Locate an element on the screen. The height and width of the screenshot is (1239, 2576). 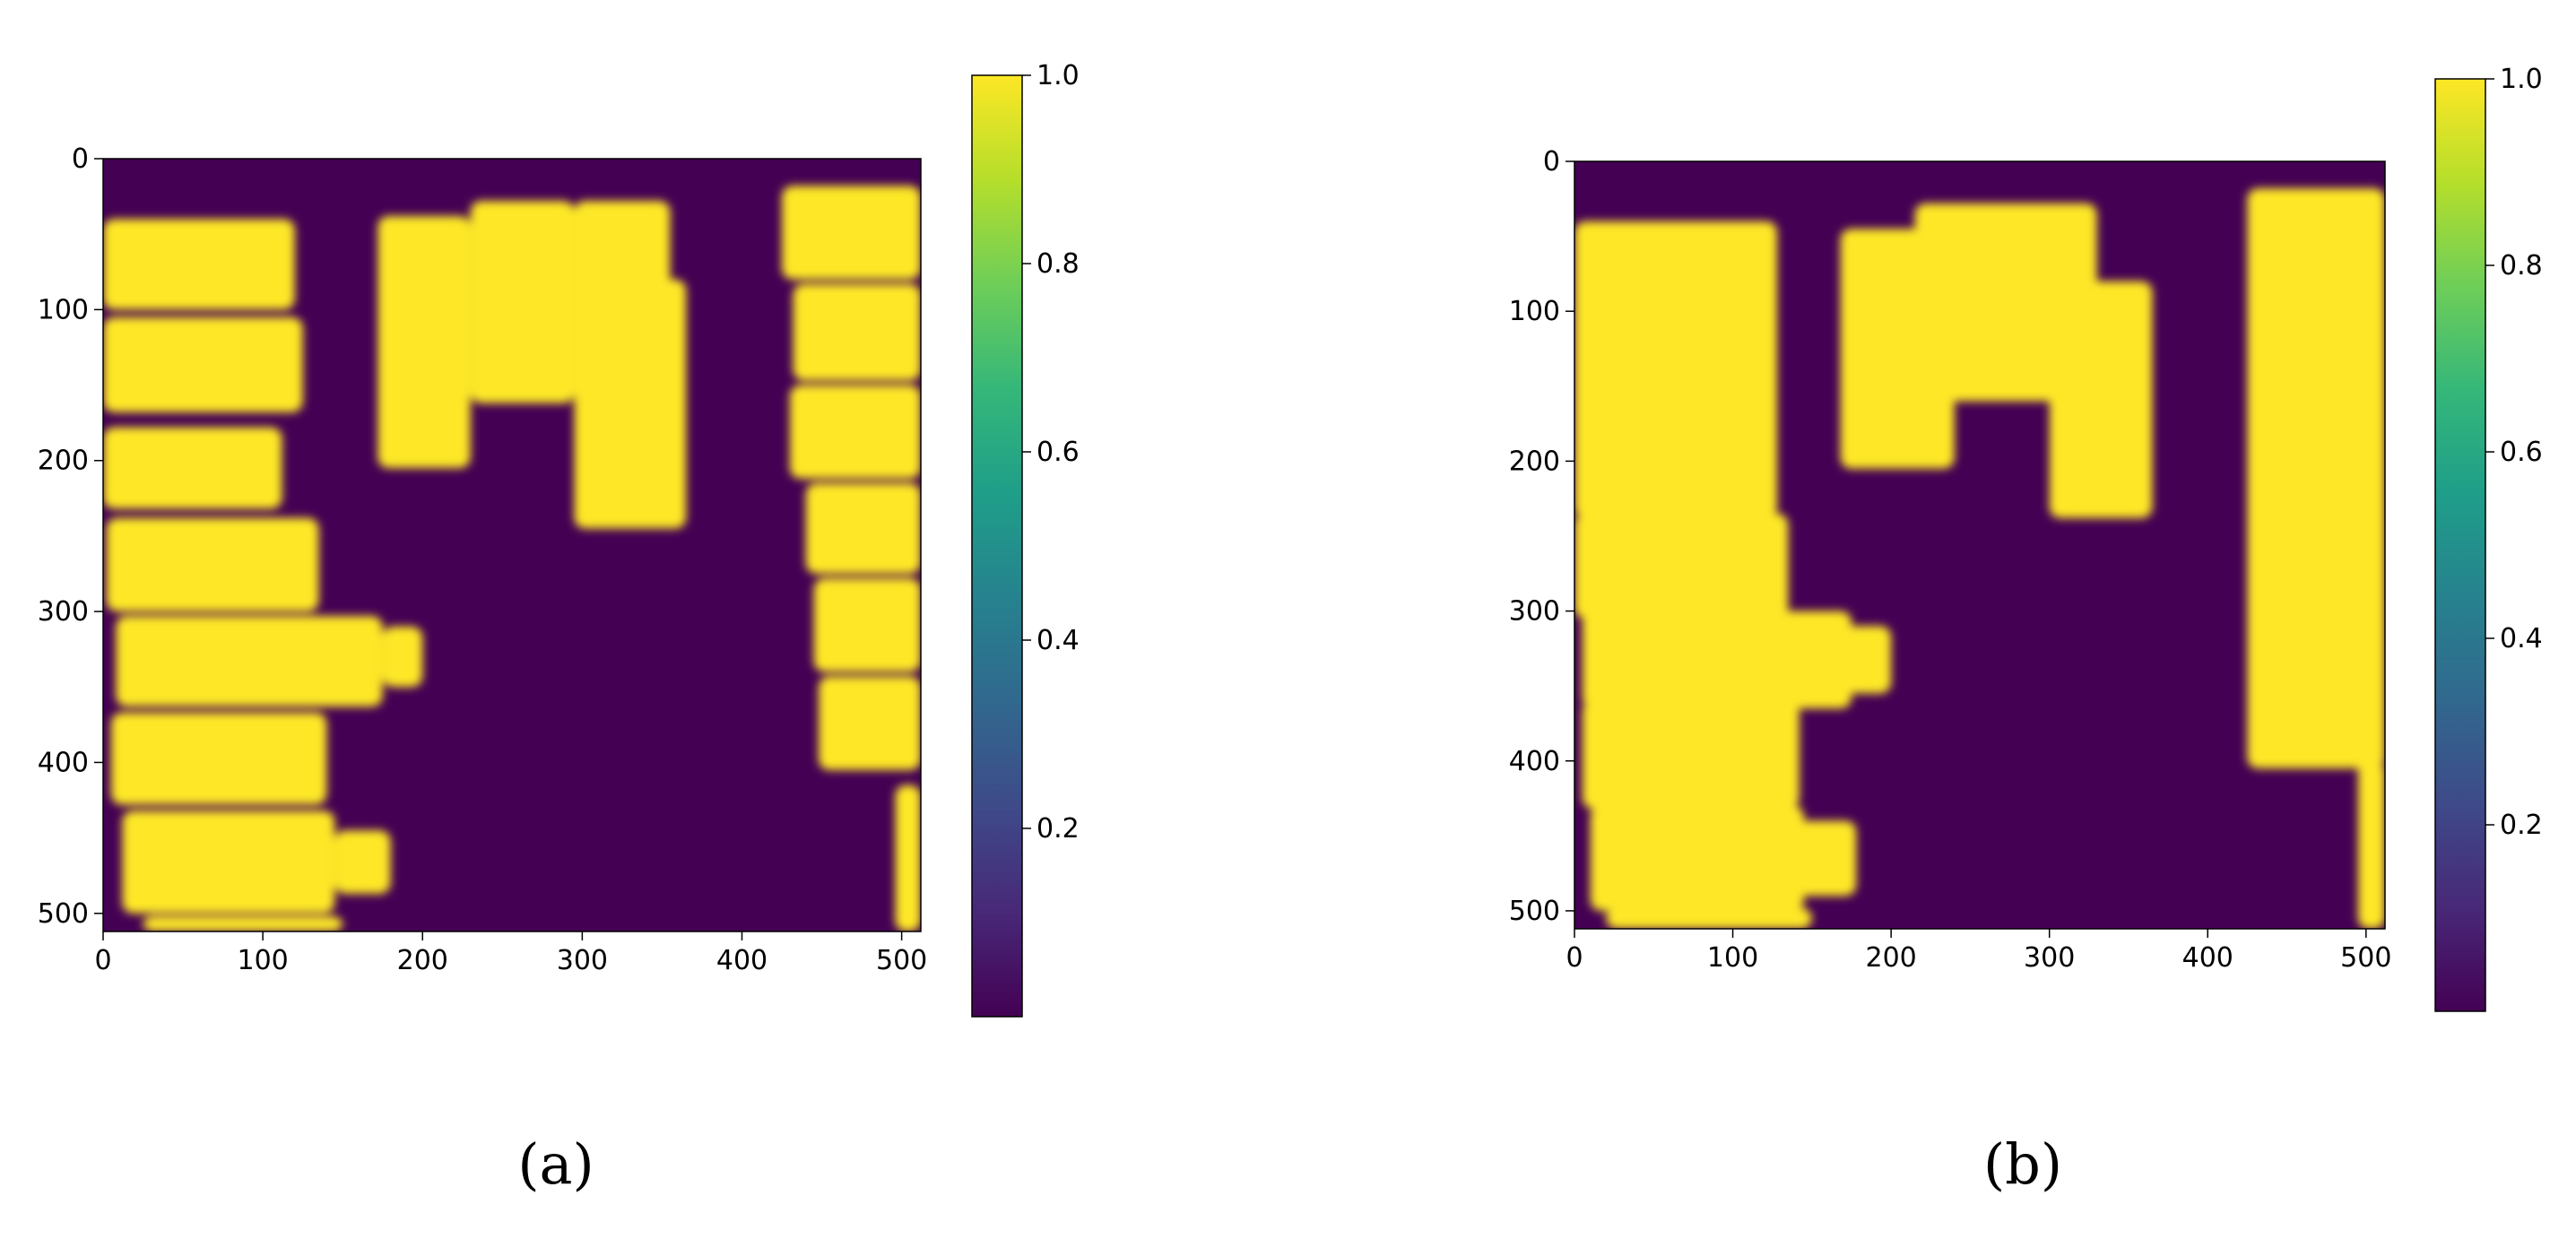
colorbar-b: 0.2 0.4 0.6 0.8 1.0 is located at coordinates (2488, 538).